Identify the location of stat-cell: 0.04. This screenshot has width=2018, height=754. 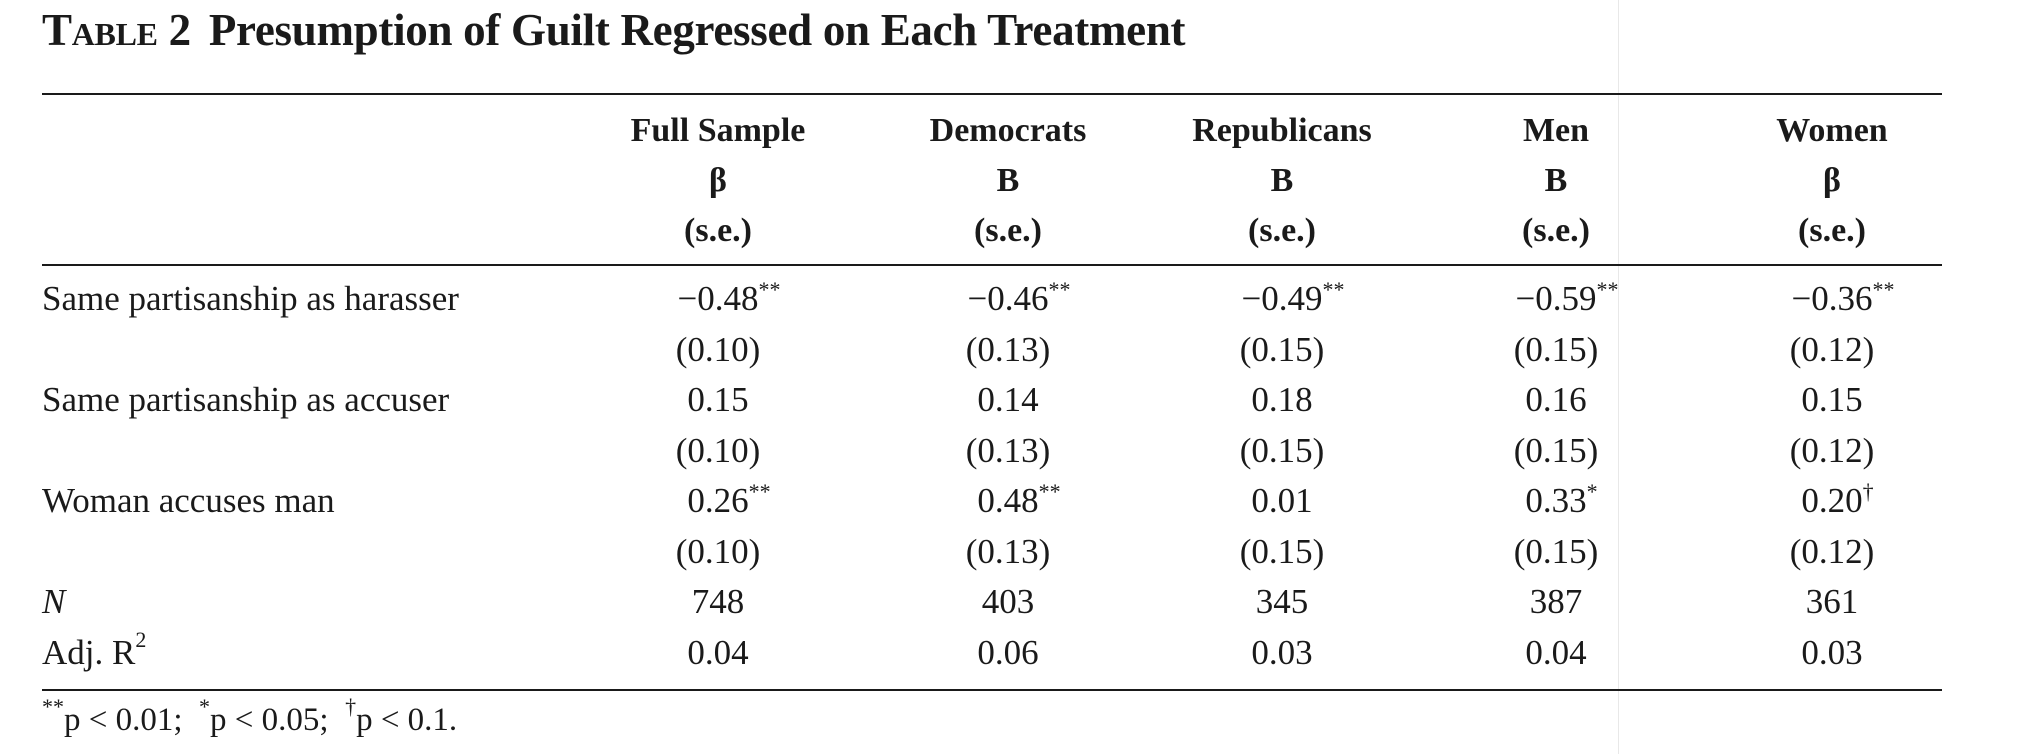
(718, 652).